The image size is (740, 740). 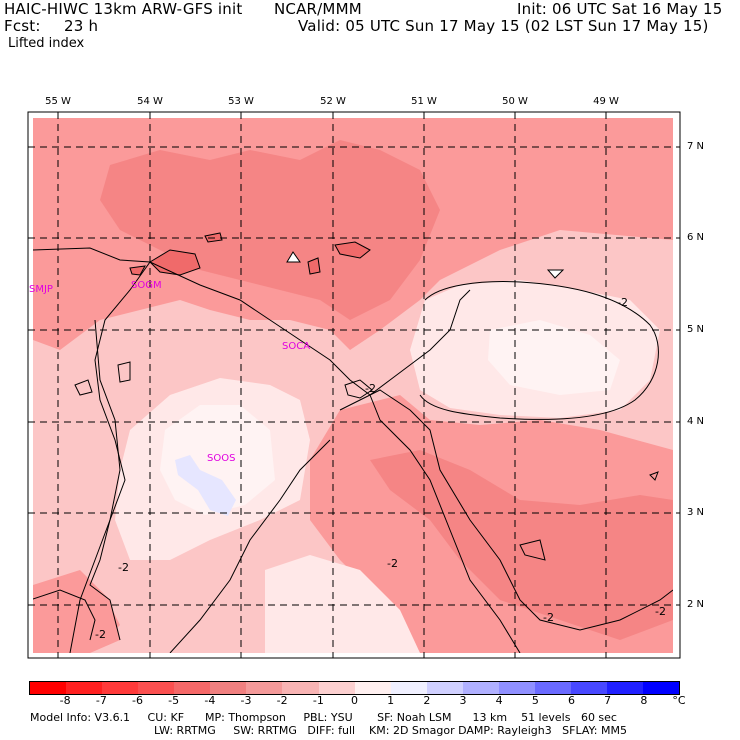 I want to click on colorbar, so click(x=354, y=688).